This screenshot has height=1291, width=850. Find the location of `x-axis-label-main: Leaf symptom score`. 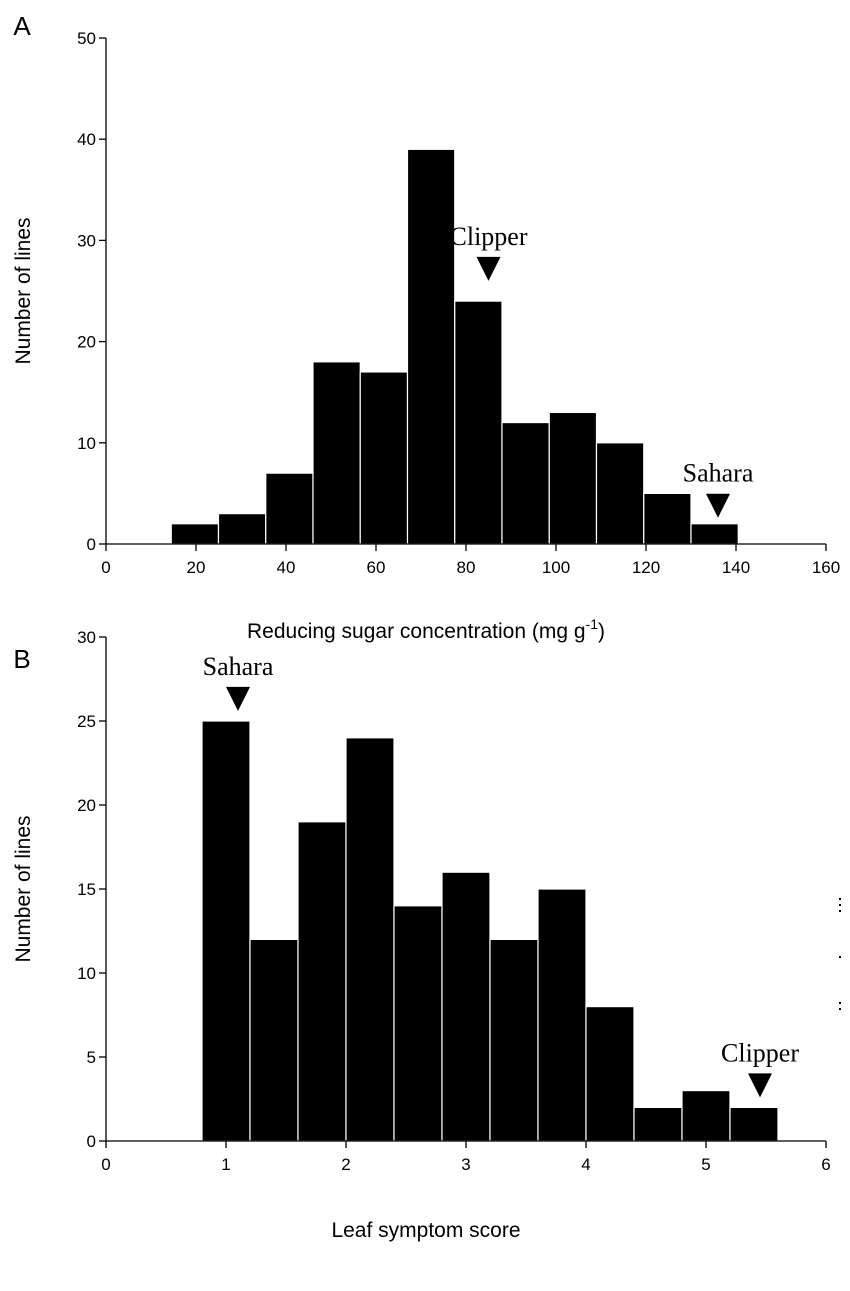

x-axis-label-main: Leaf symptom score is located at coordinates (425, 1230).